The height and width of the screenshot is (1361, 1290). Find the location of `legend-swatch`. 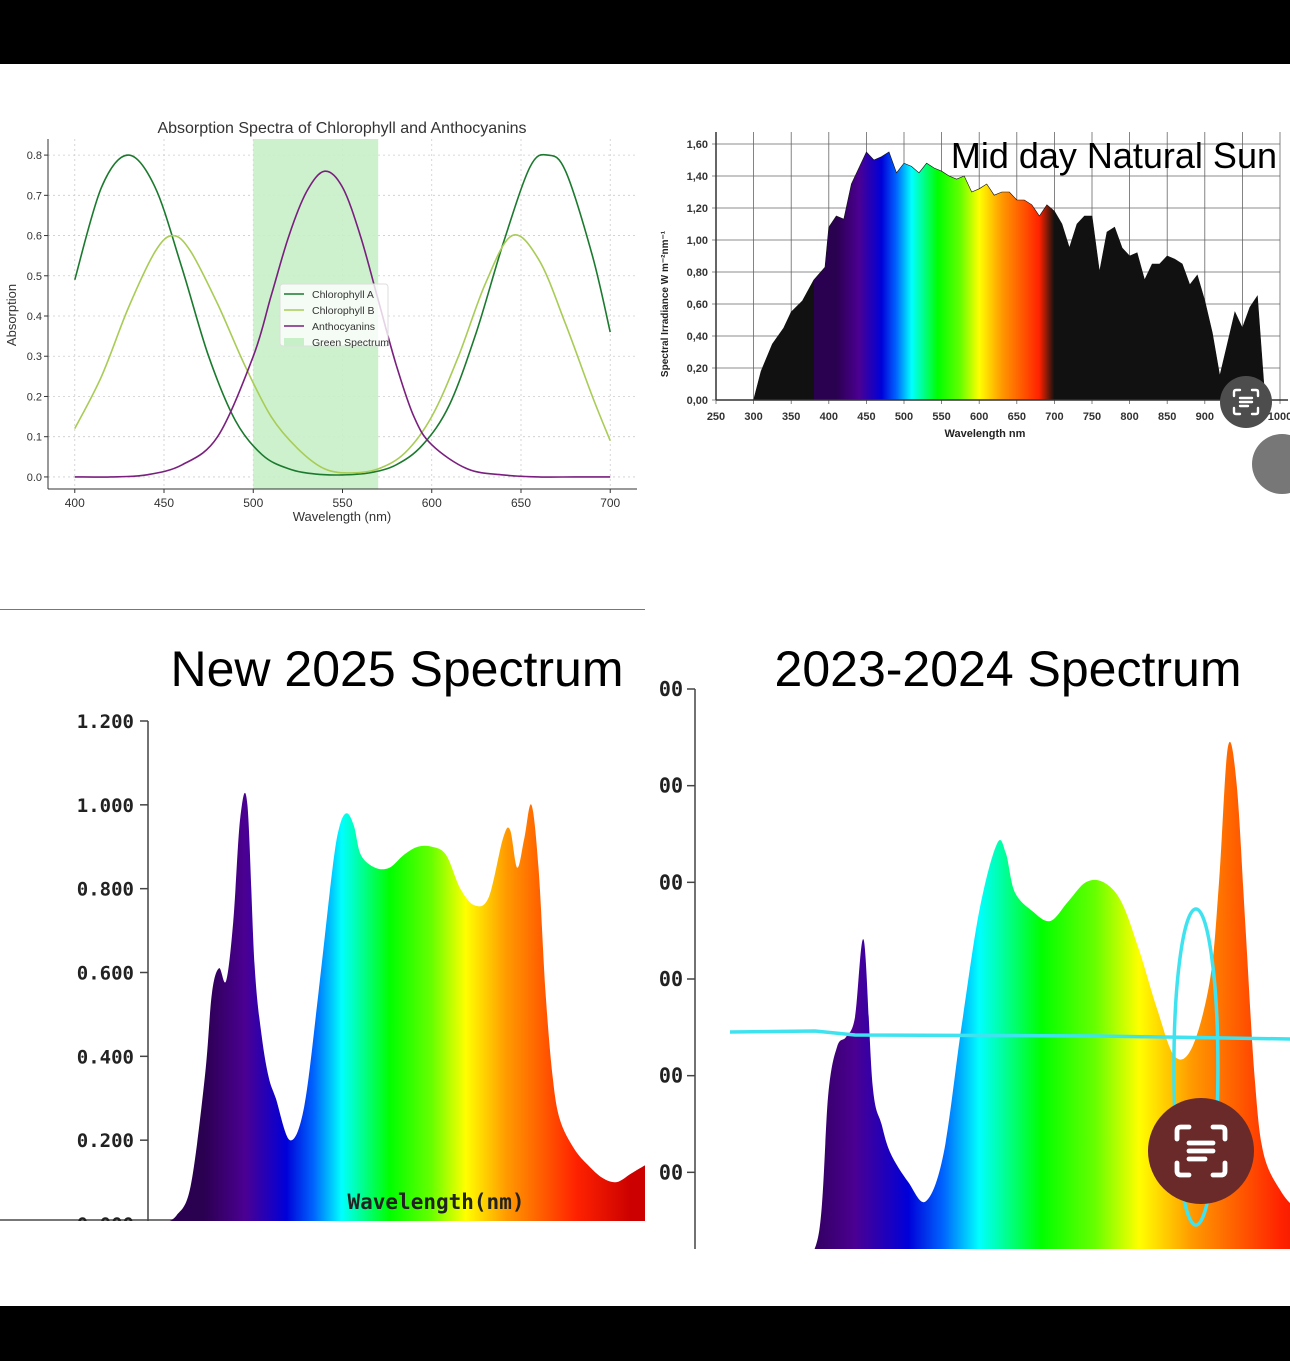

legend-swatch is located at coordinates (294, 342).